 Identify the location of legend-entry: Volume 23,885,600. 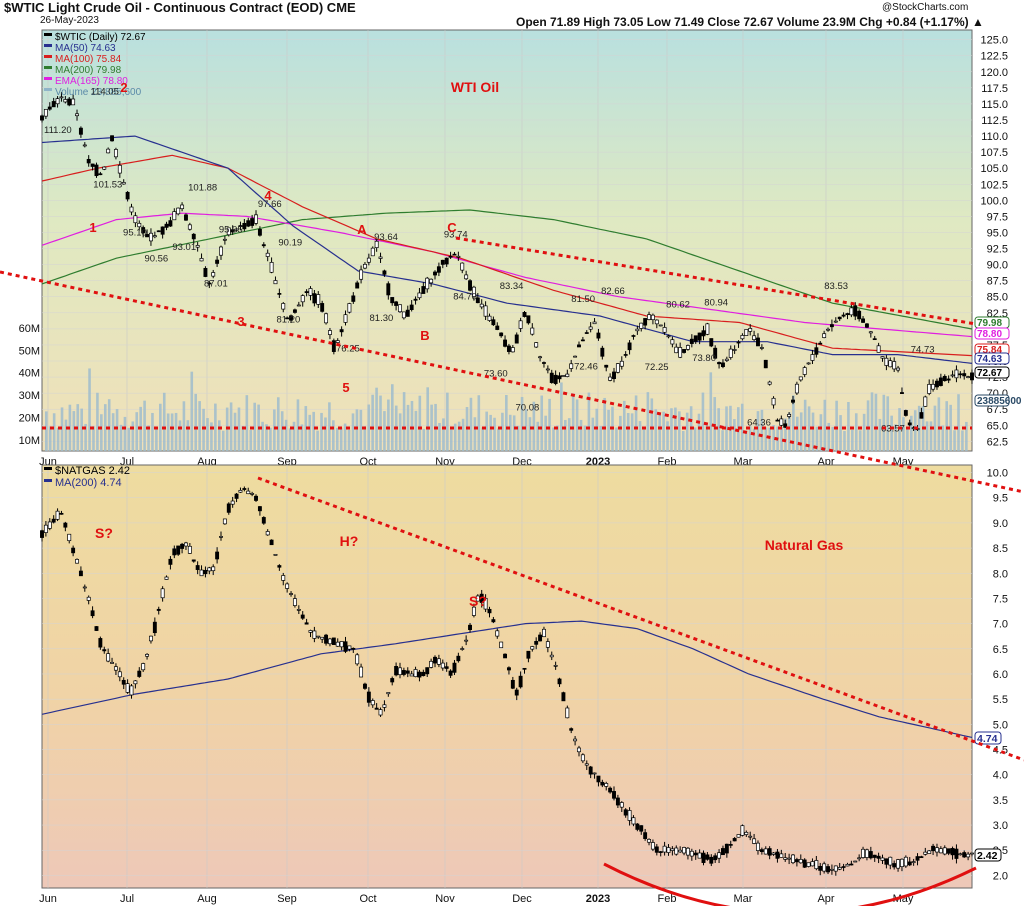
(98, 92).